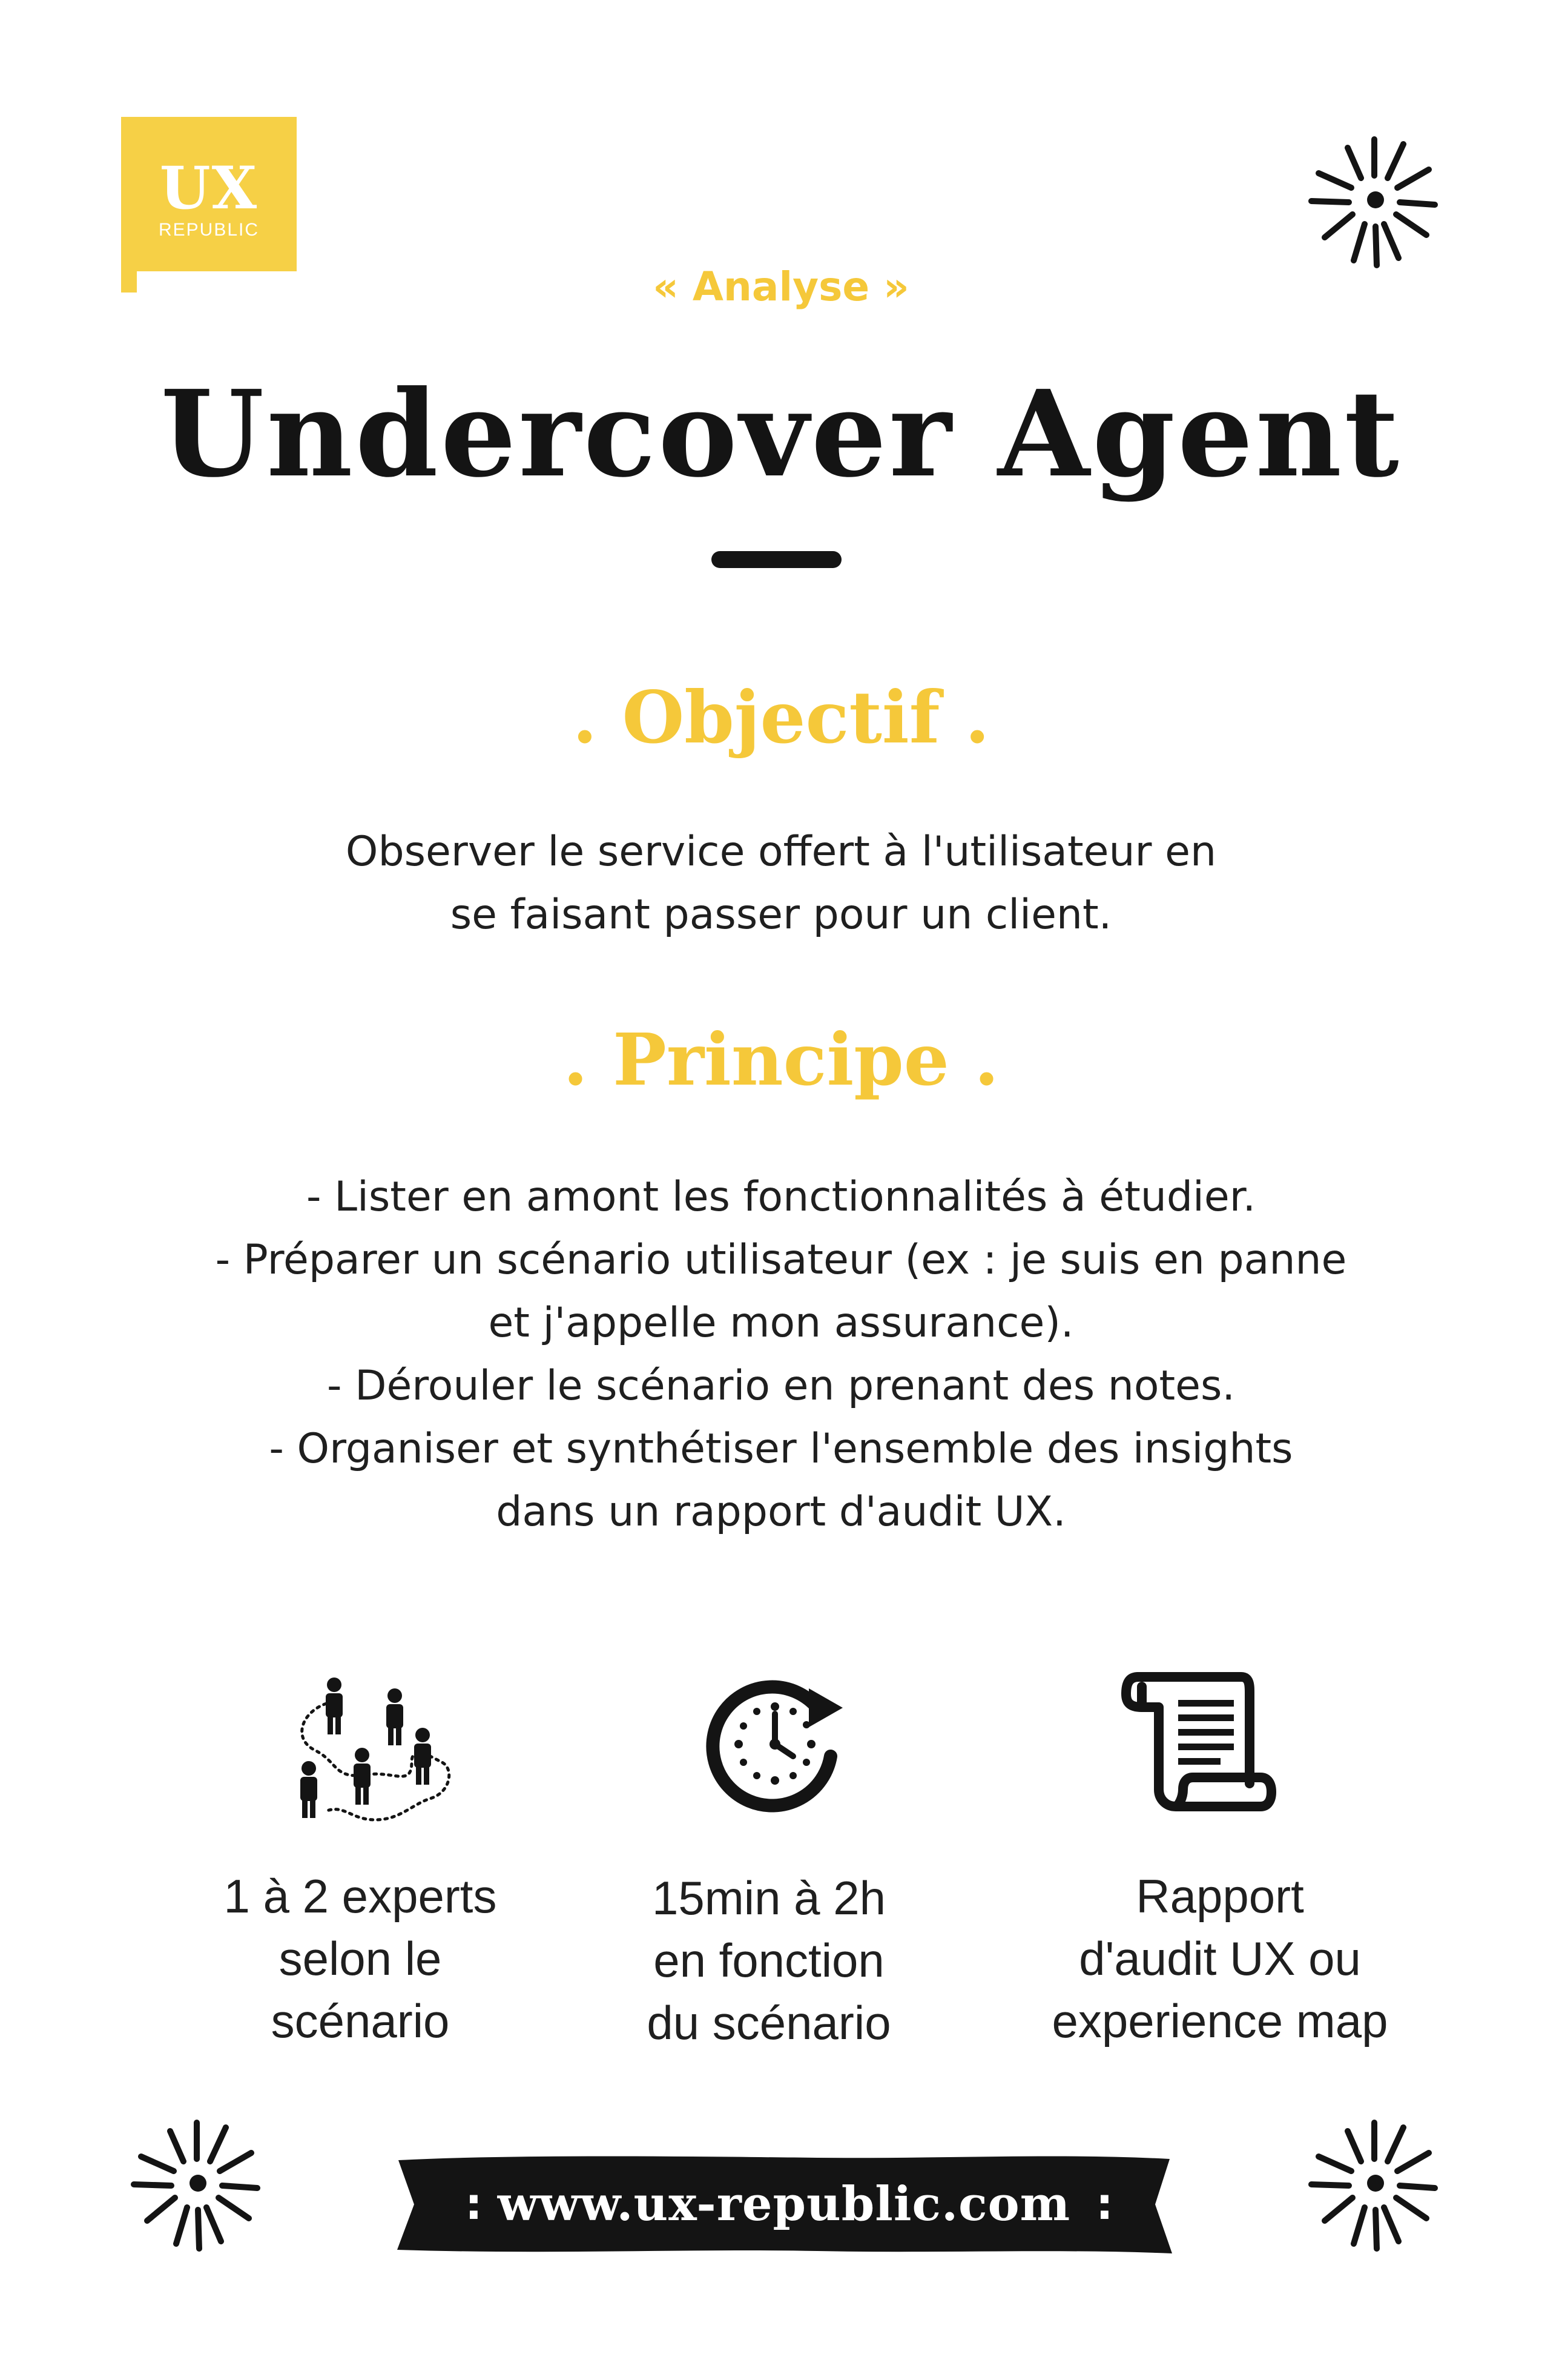 This screenshot has width=1562, height=2380. What do you see at coordinates (361, 2021) in the screenshot?
I see `stat-line: scénario` at bounding box center [361, 2021].